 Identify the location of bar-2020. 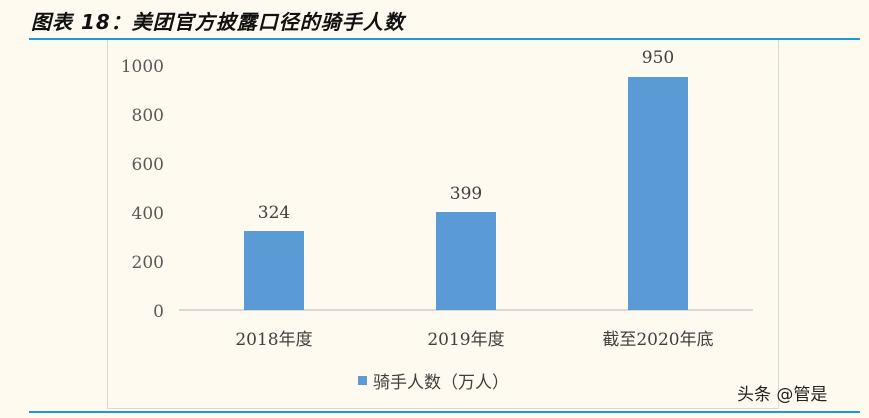
(658, 193).